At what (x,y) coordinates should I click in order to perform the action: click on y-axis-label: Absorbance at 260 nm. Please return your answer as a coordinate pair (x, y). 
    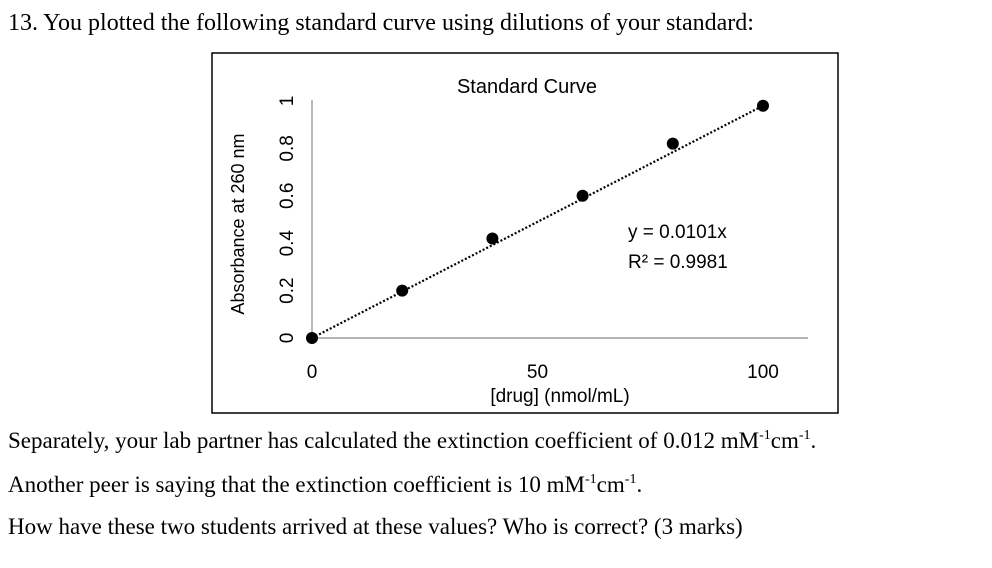
    Looking at the image, I should click on (238, 223).